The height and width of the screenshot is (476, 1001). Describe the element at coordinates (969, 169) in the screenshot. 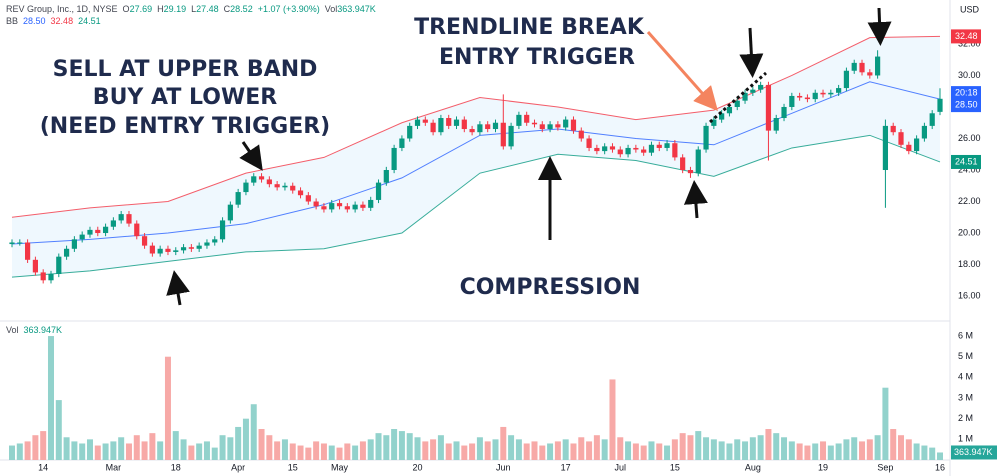

I see `y-tick-label: 24.00` at that location.